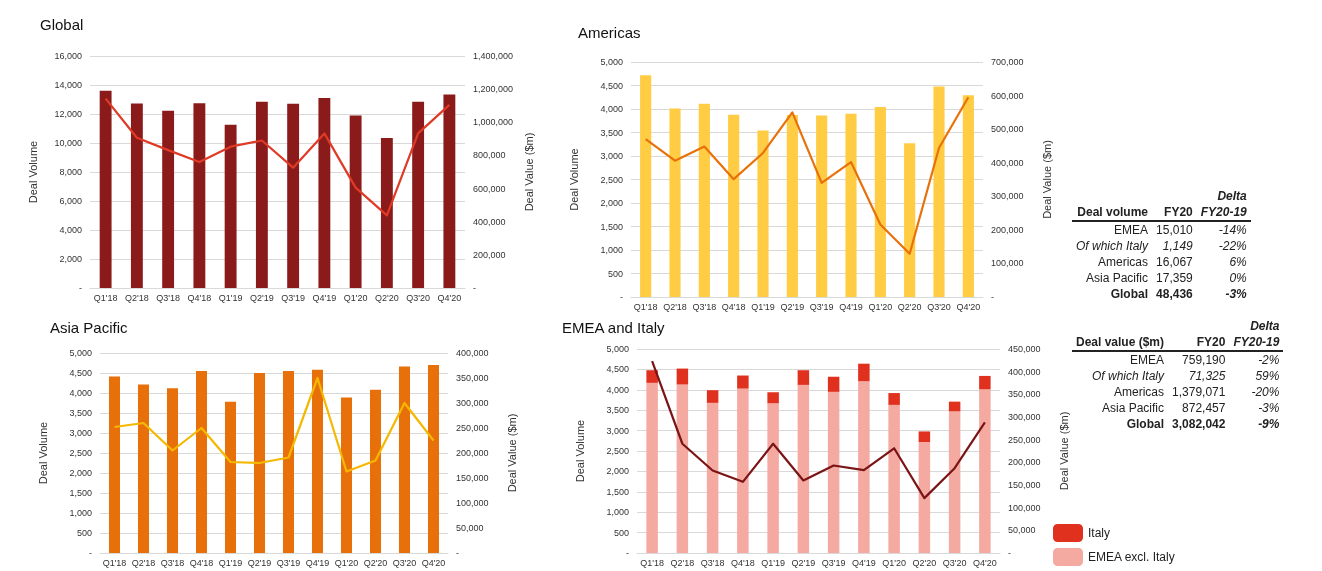 Image resolution: width=1322 pixels, height=571 pixels. What do you see at coordinates (611, 179) in the screenshot?
I see `y-tick-label: 2,500` at bounding box center [611, 179].